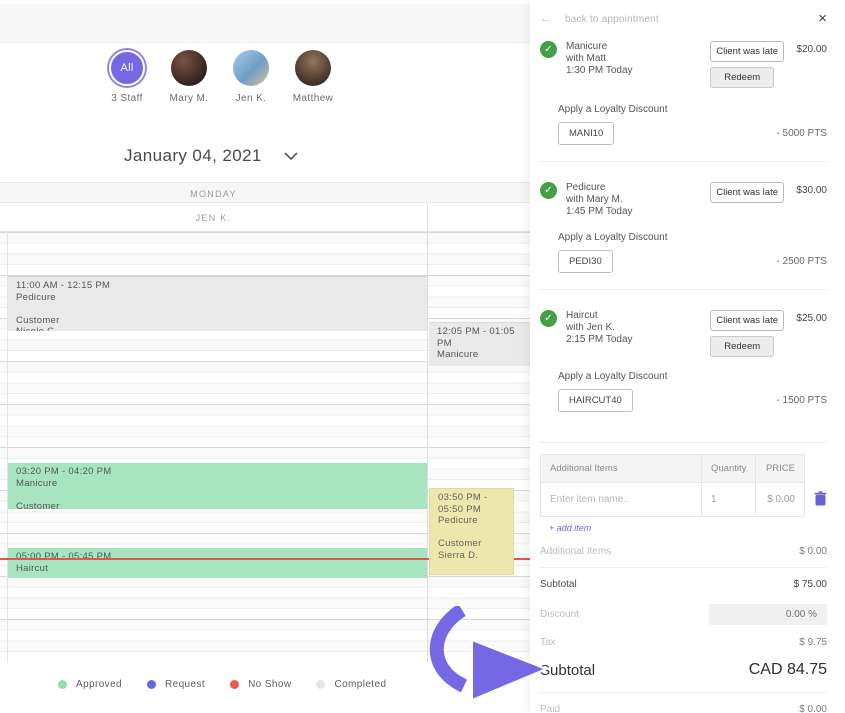 The image size is (845, 713). I want to click on current-time-indicator, so click(265, 559).